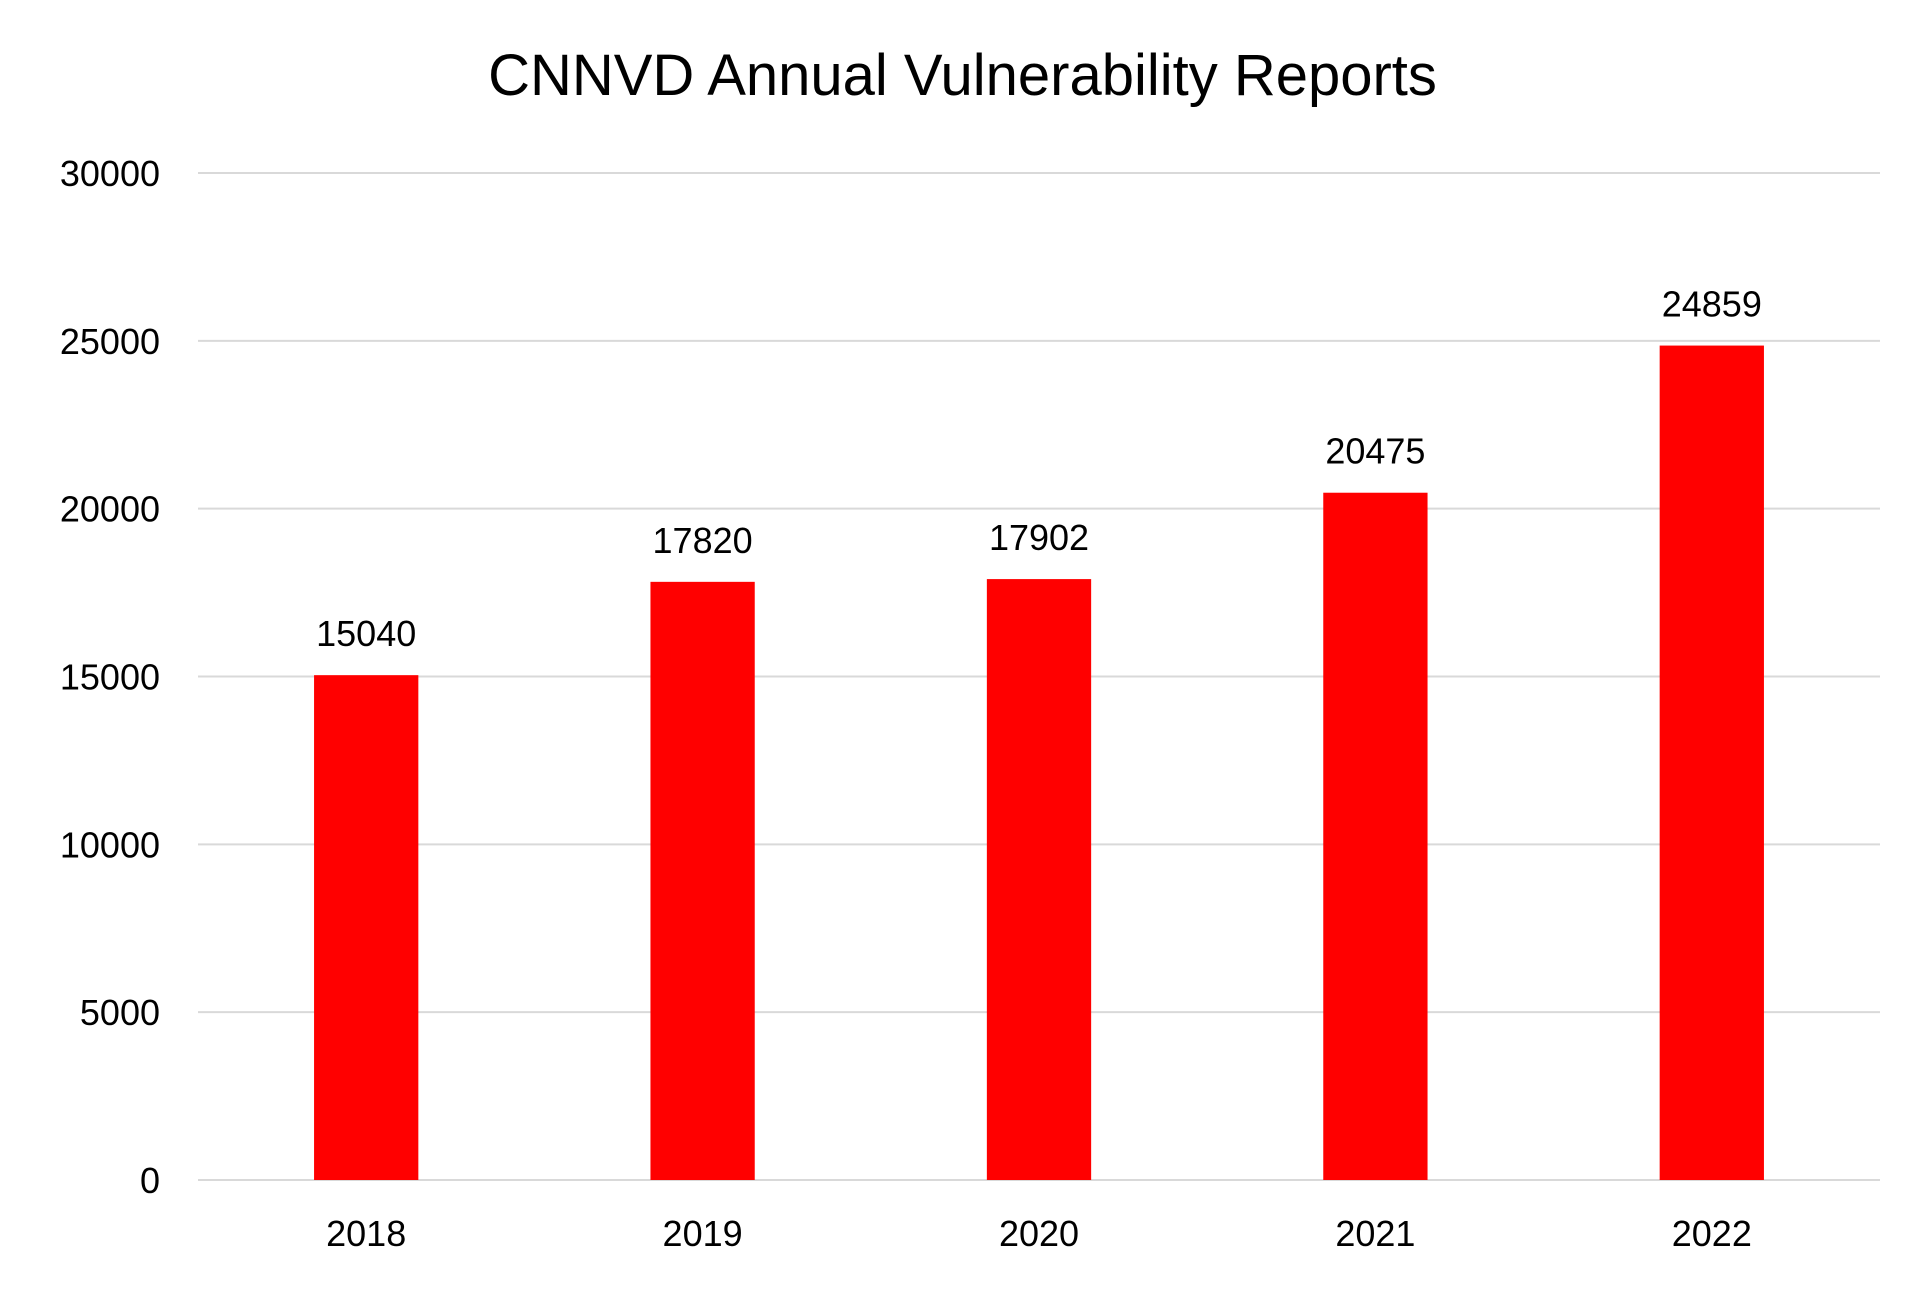 The height and width of the screenshot is (1310, 1925). I want to click on x-tick-label-2021: 2021, so click(1375, 1233).